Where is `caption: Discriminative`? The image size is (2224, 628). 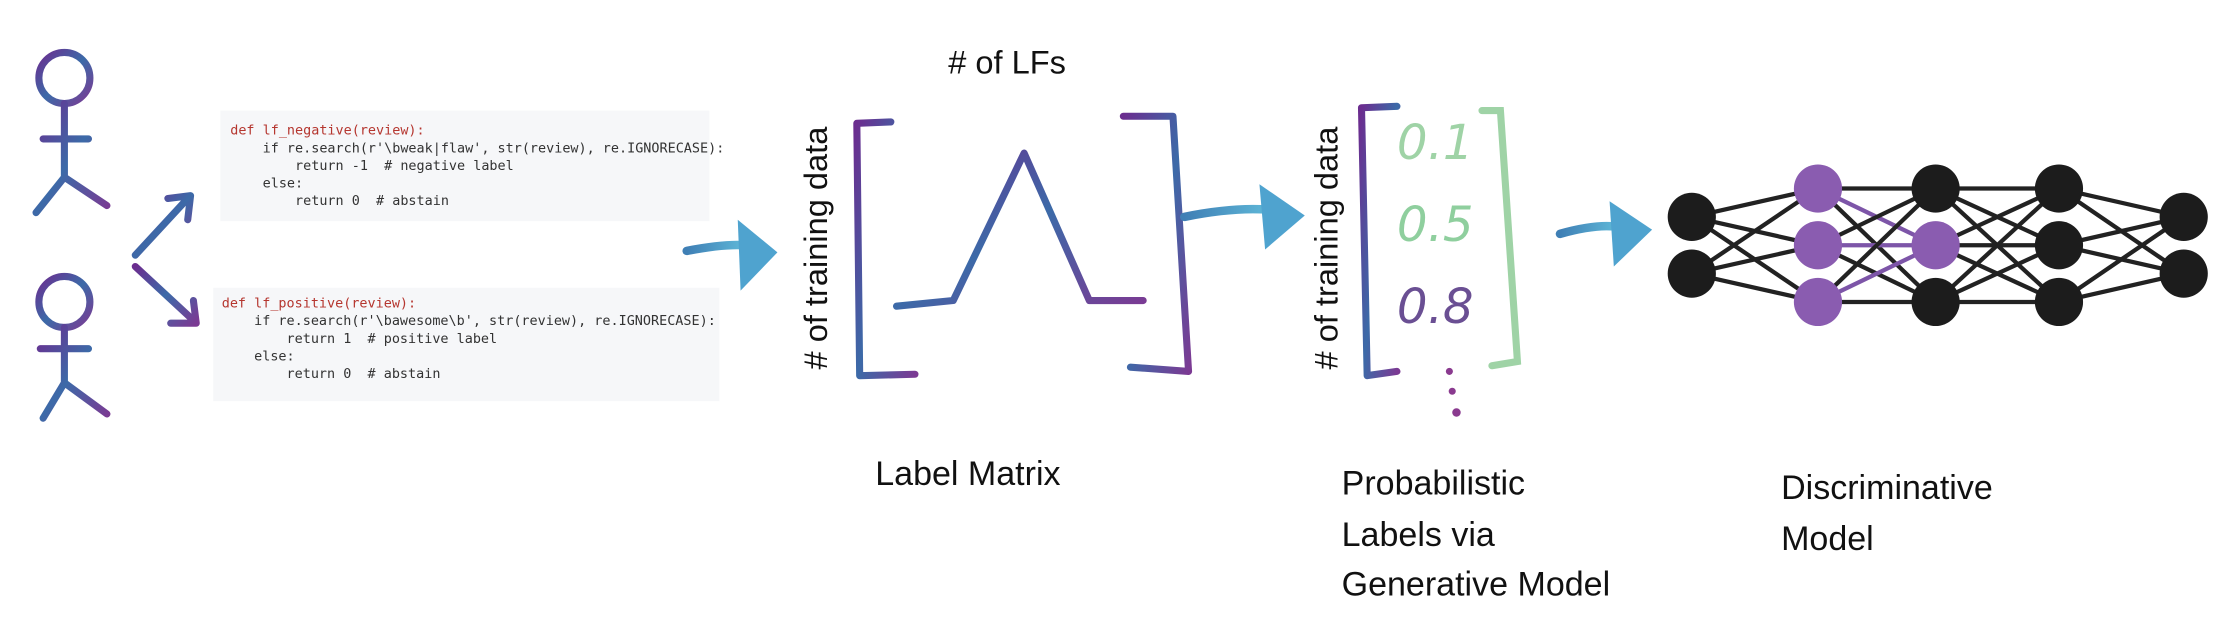 caption: Discriminative is located at coordinates (1887, 488).